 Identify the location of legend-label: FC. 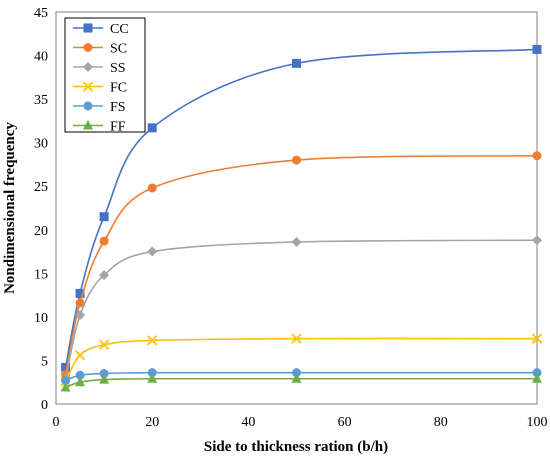
(118, 88).